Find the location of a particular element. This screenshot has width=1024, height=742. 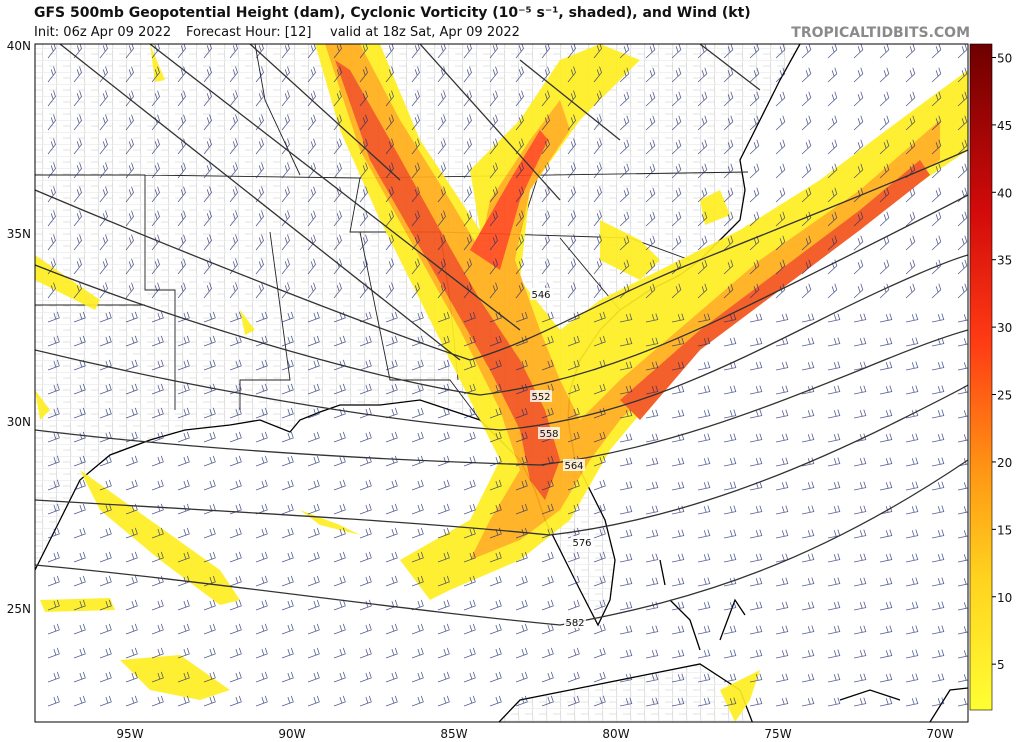

contour-label: 546 is located at coordinates (540, 295).